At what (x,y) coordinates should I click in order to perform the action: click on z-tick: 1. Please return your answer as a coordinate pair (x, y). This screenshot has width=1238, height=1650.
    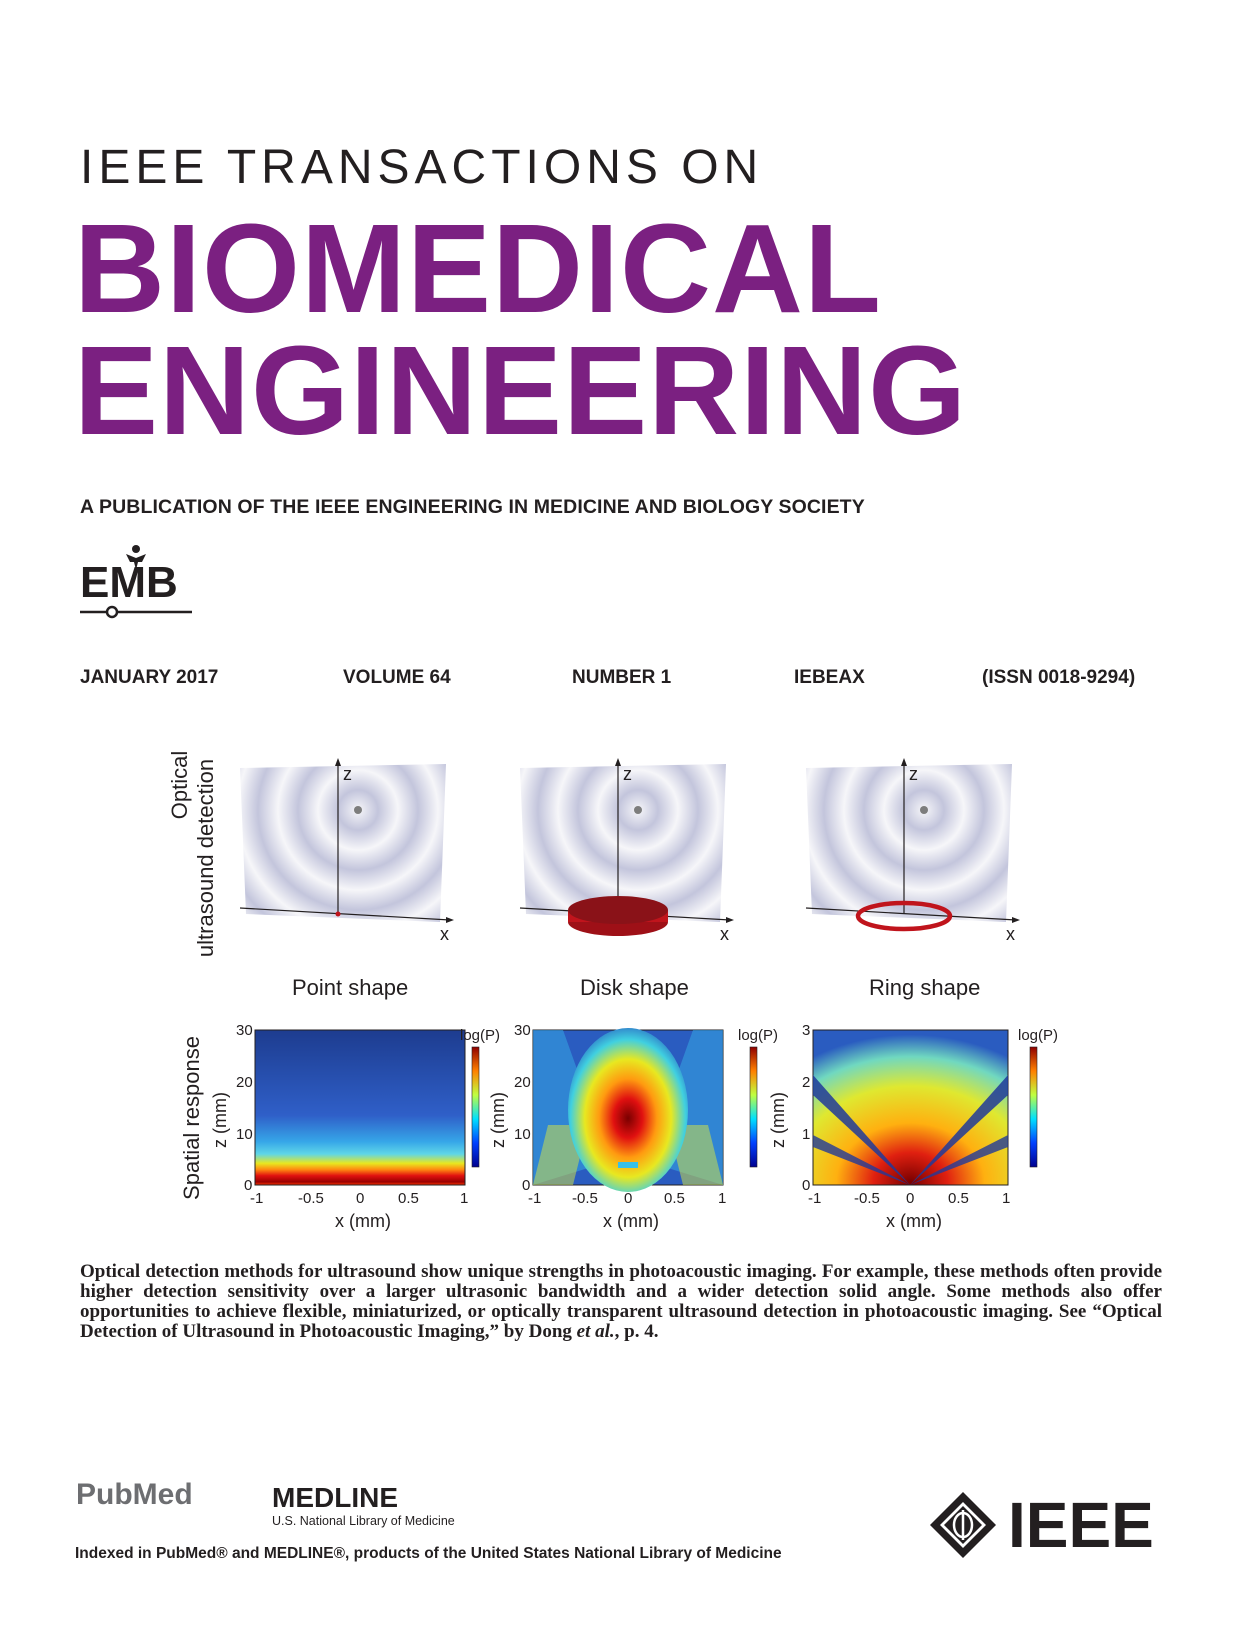
    Looking at the image, I should click on (806, 1134).